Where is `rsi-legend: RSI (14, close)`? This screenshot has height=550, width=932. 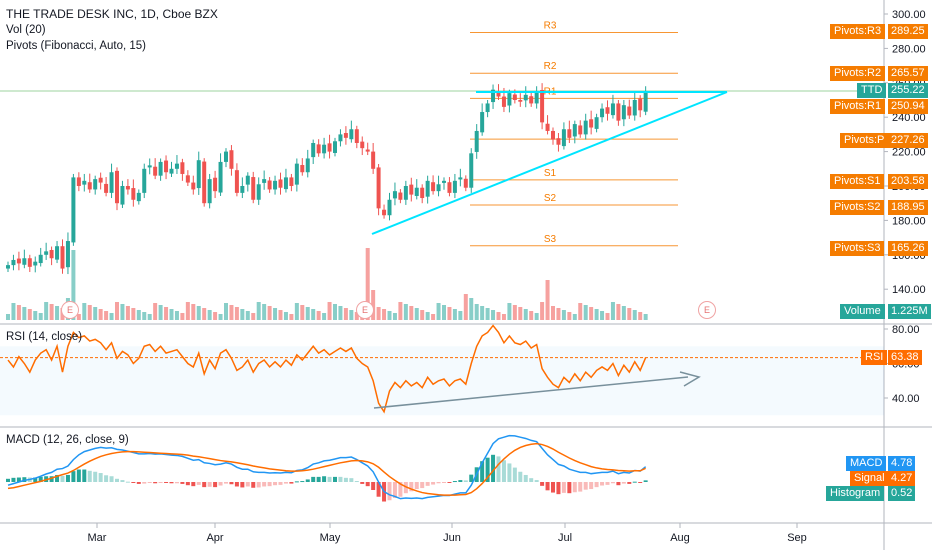
rsi-legend: RSI (14, close) is located at coordinates (44, 337).